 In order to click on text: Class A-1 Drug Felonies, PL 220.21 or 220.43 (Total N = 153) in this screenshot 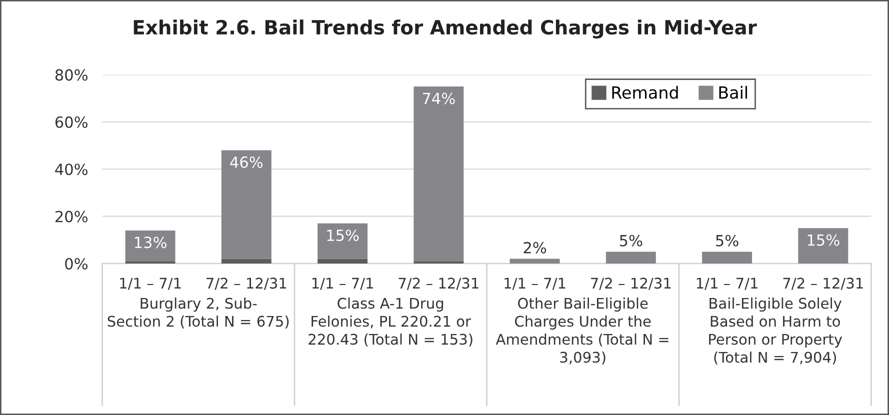, I will do `click(390, 322)`.